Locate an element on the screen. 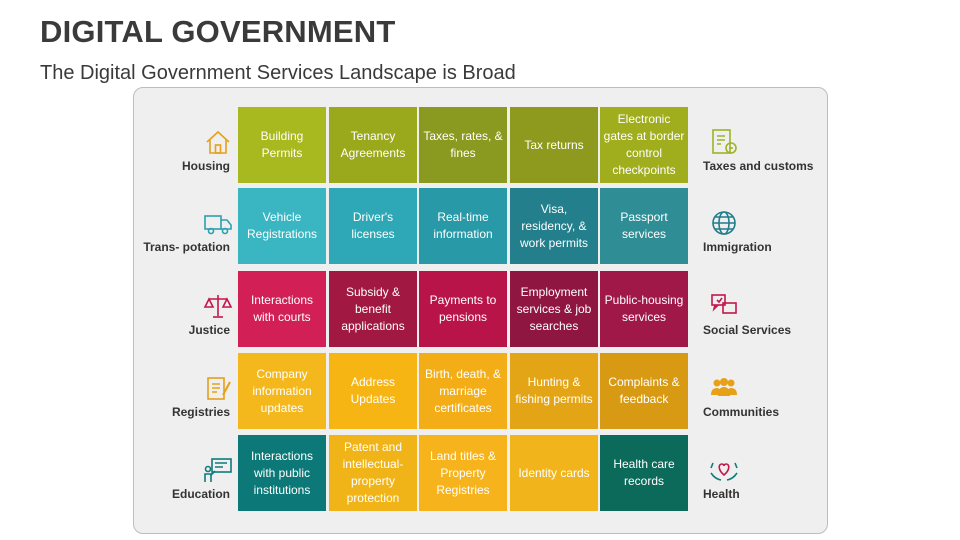 The image size is (960, 540). service-tile-label: Taxes, rates, & fines is located at coordinates (463, 144).